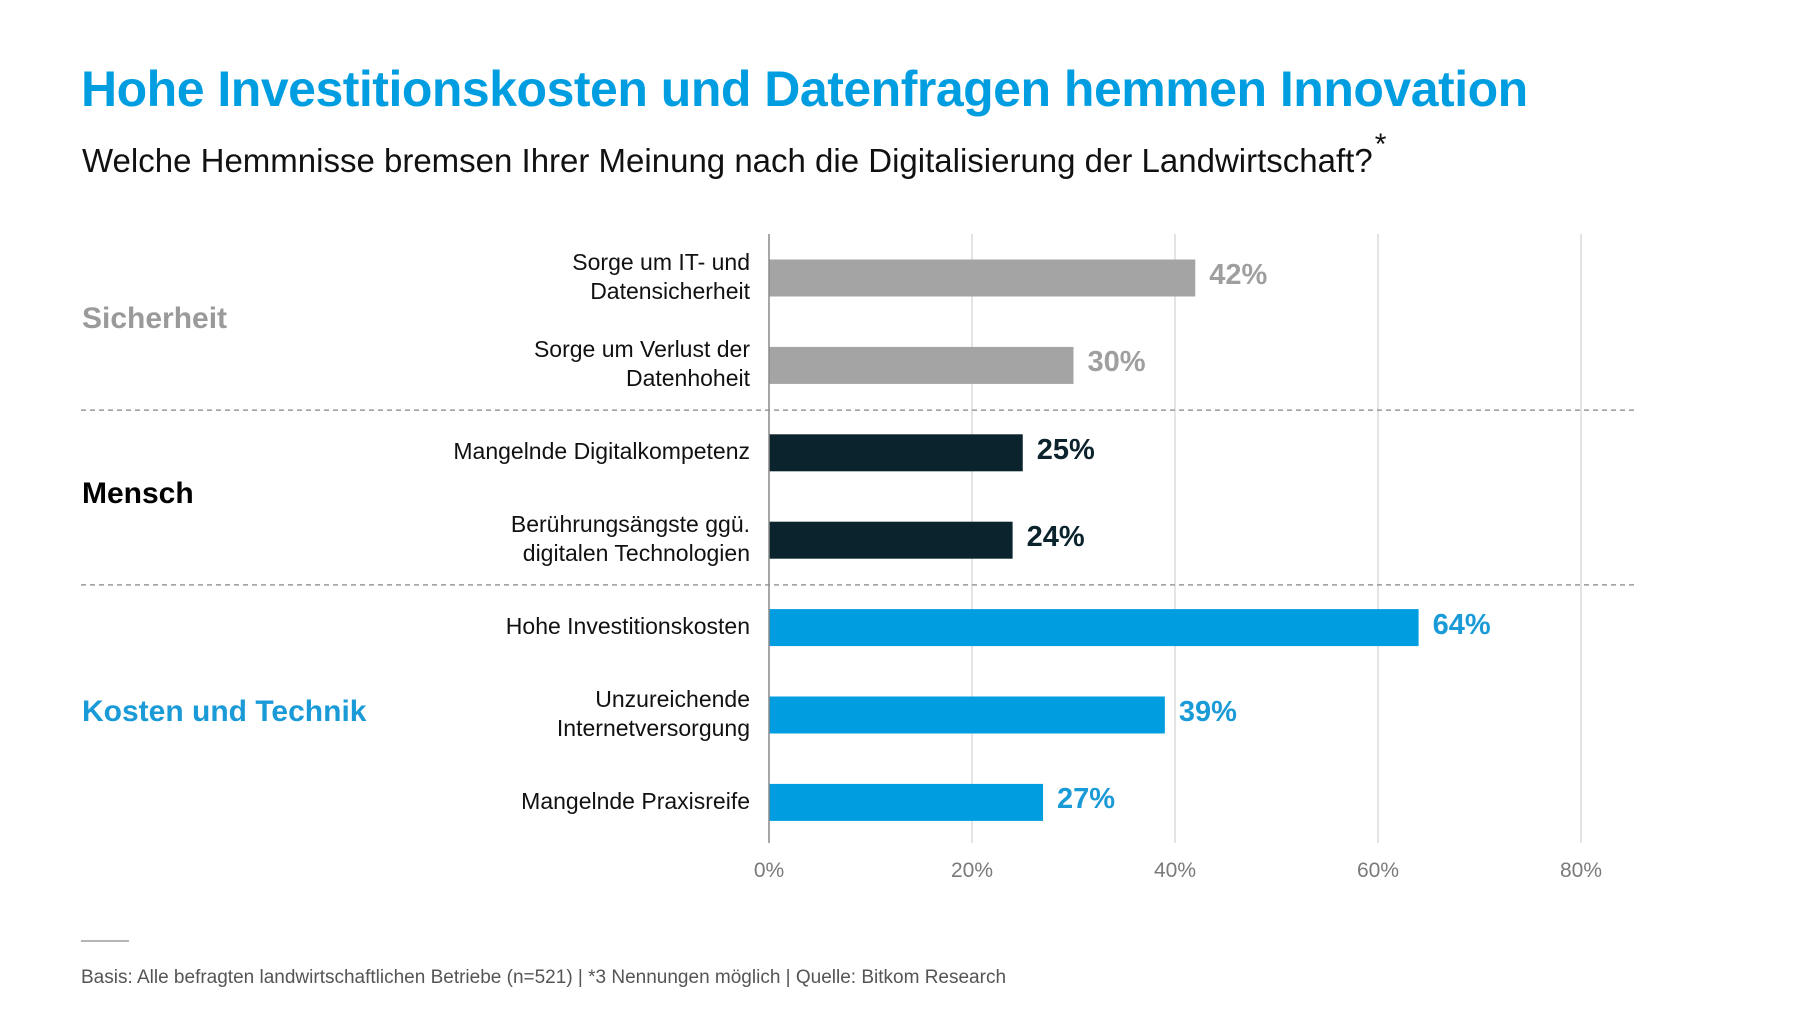 Image resolution: width=1800 pixels, height=1013 pixels. What do you see at coordinates (1461, 624) in the screenshot?
I see `value-label: 64%` at bounding box center [1461, 624].